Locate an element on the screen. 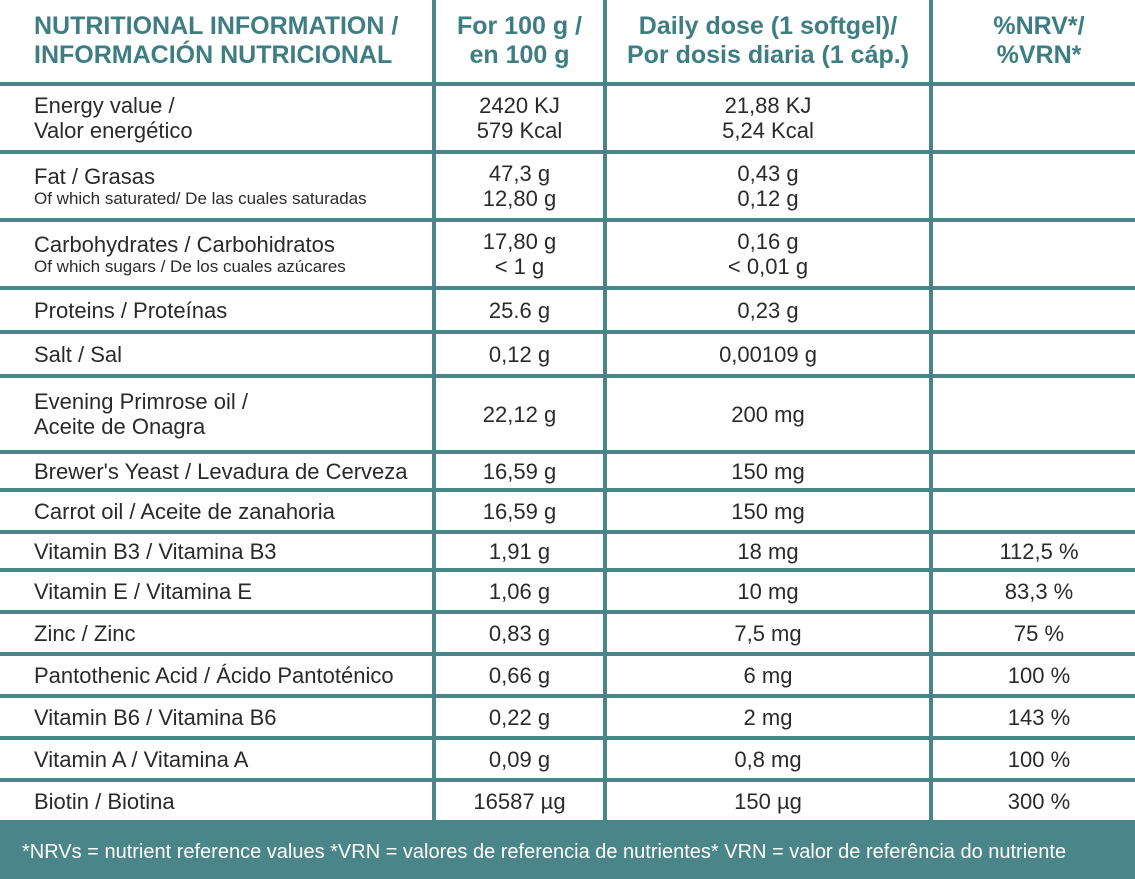 The image size is (1135, 879). nutrient-name: Carrot oil / Aceite de zanahoria is located at coordinates (184, 511).